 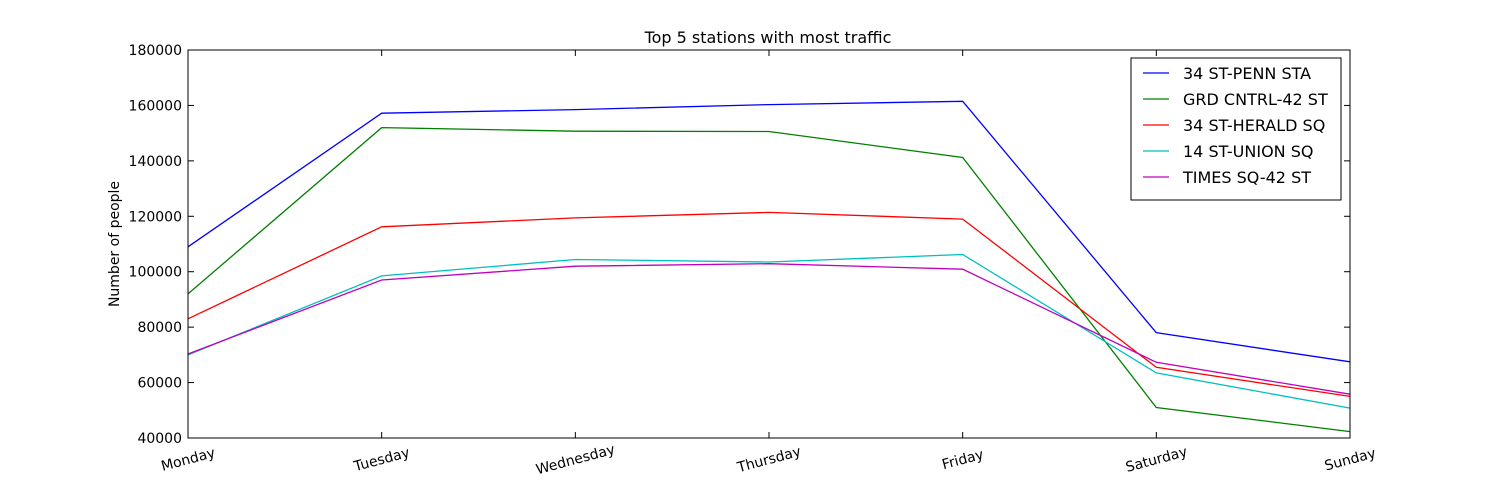 What do you see at coordinates (188, 460) in the screenshot?
I see `x-tick-label: Monday` at bounding box center [188, 460].